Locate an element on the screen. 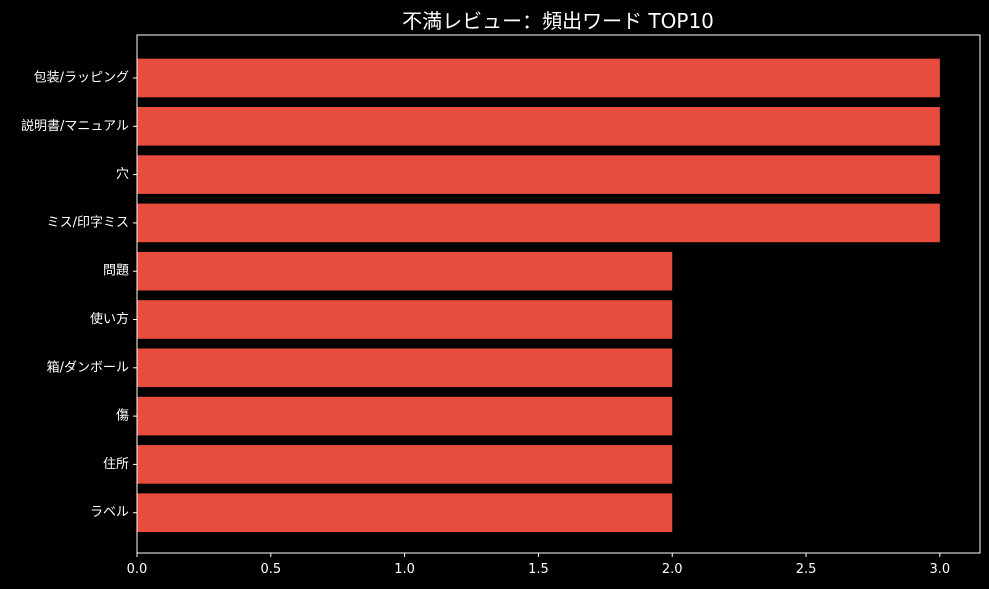 The width and height of the screenshot is (989, 589). x-tick-label: 2.0 is located at coordinates (672, 569).